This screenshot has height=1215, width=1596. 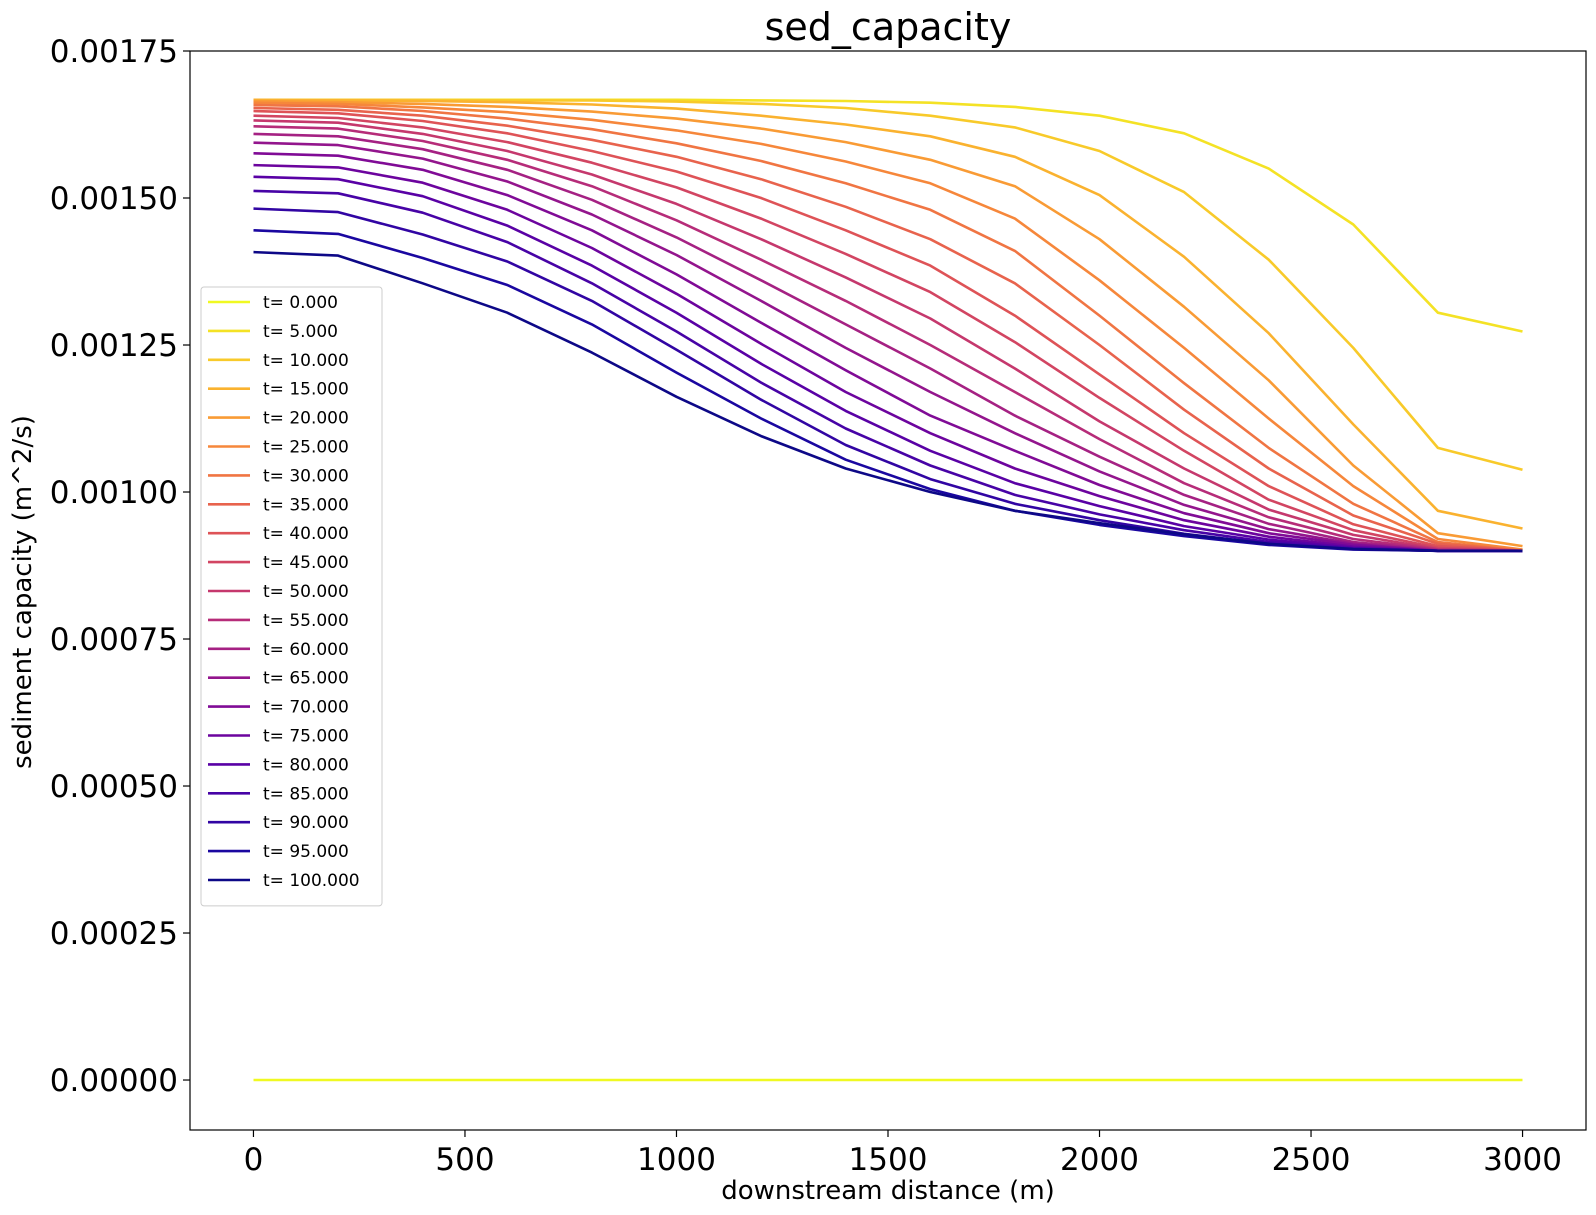 I want to click on y-tick-label: 0.00050, so click(x=114, y=787).